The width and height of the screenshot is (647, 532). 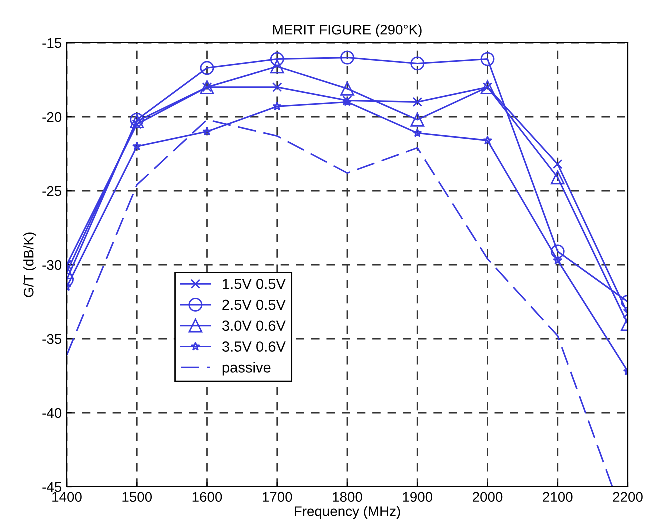 I want to click on y-tick-label: -30, so click(x=52, y=265).